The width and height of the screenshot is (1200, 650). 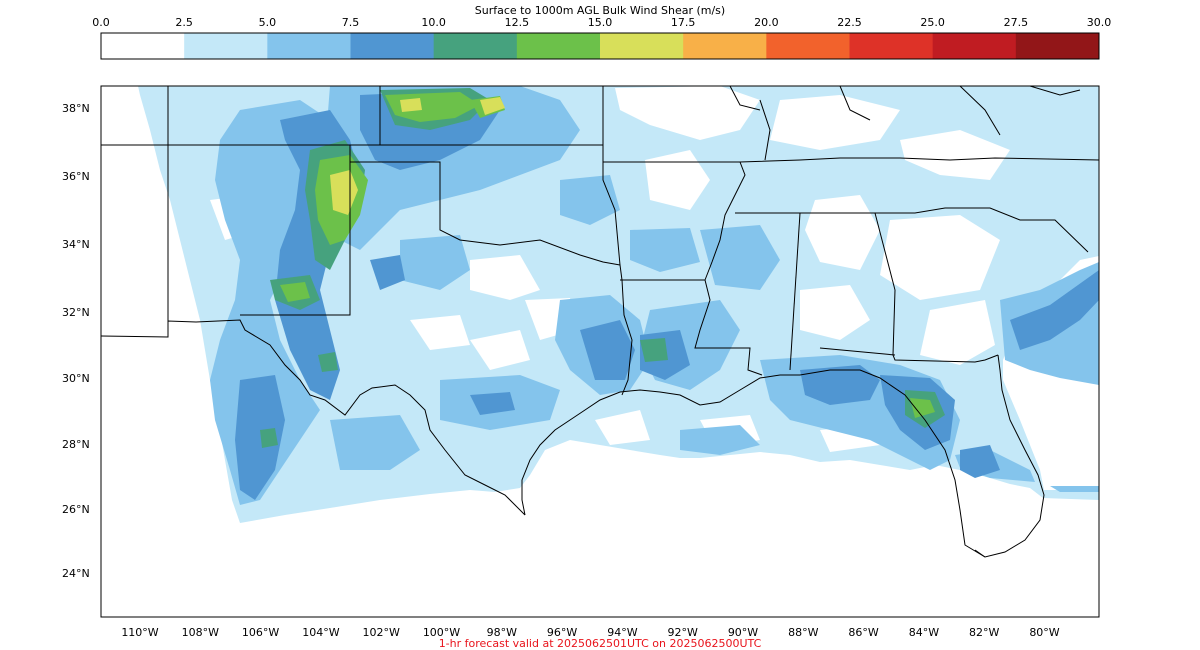 I want to click on longitude-label: 86°W, so click(x=863, y=632).